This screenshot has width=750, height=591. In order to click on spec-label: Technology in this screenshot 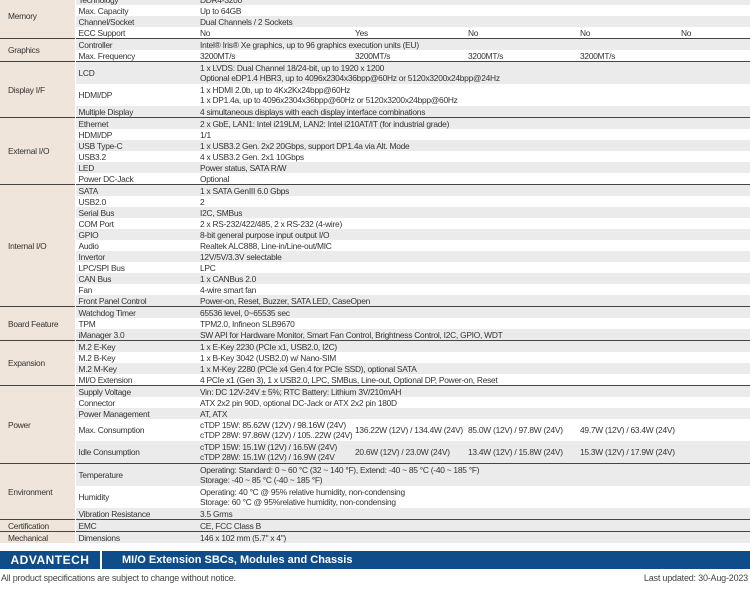, I will do `click(136, 2)`.